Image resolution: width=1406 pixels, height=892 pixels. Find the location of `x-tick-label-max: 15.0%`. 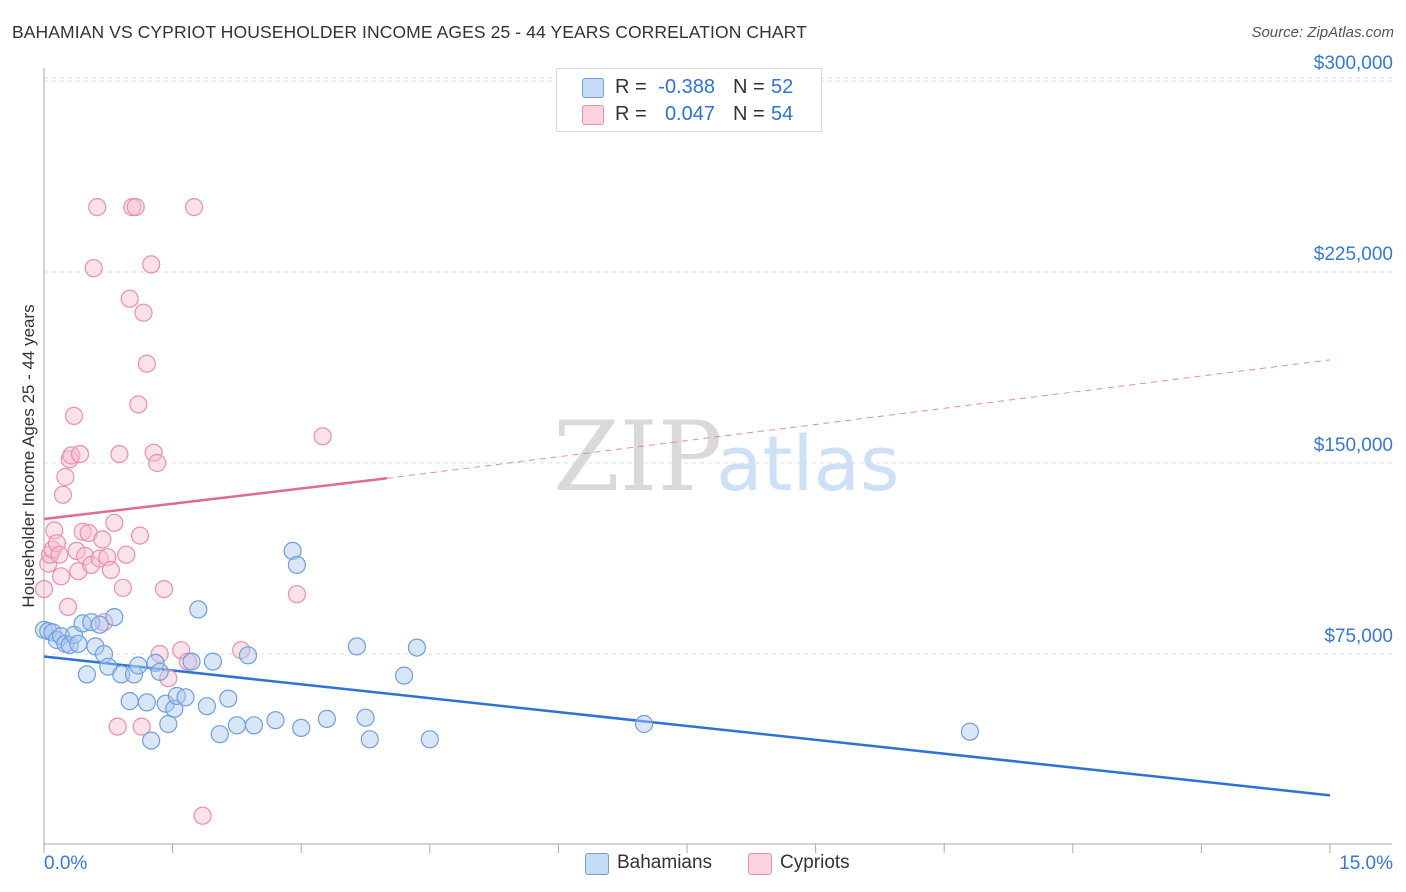

x-tick-label-max: 15.0% is located at coordinates (1366, 863).